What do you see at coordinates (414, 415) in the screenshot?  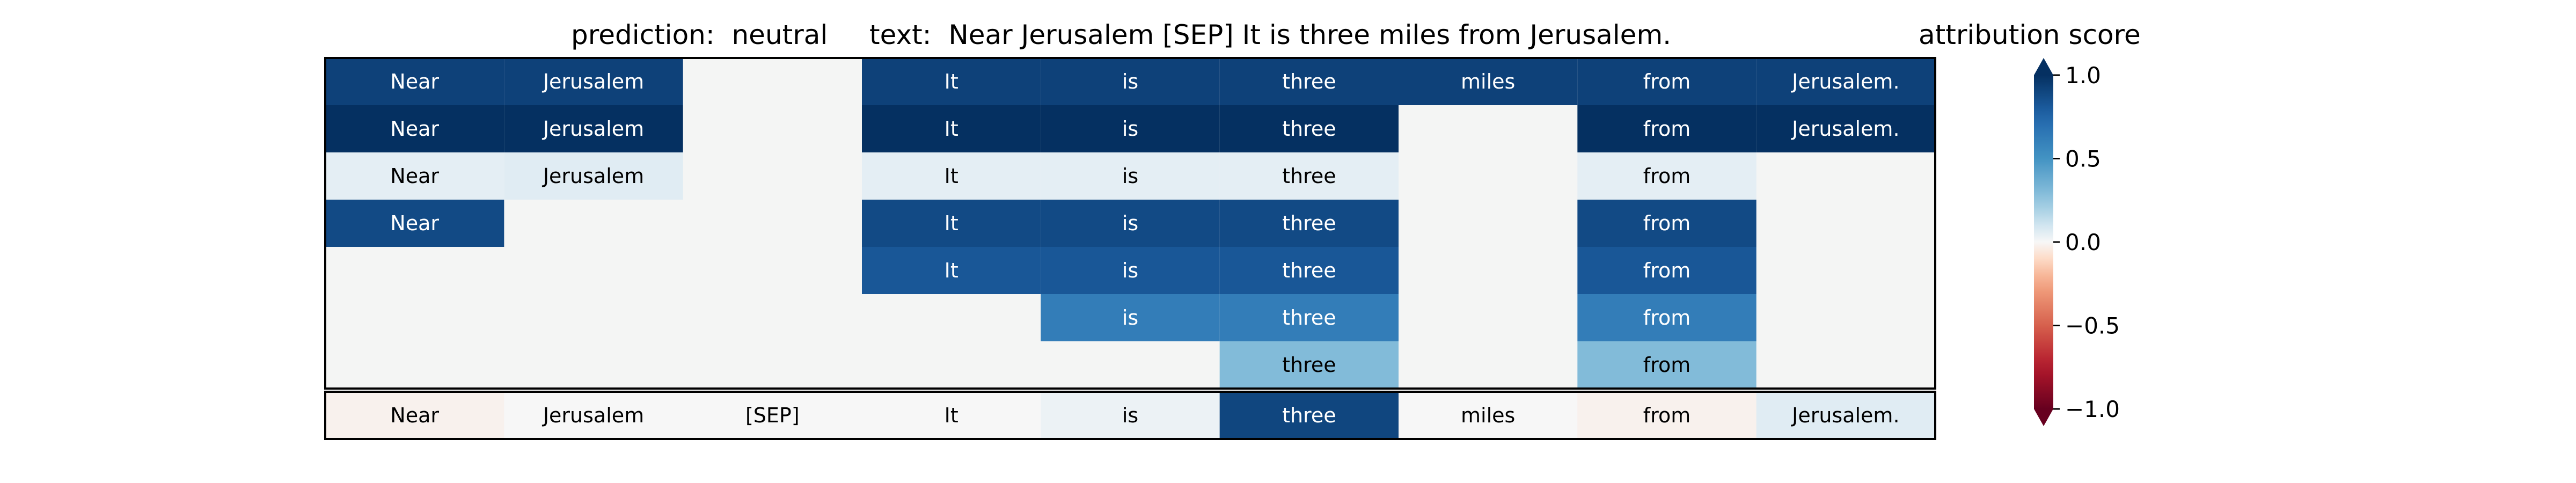 I see `summary-token-label: Near` at bounding box center [414, 415].